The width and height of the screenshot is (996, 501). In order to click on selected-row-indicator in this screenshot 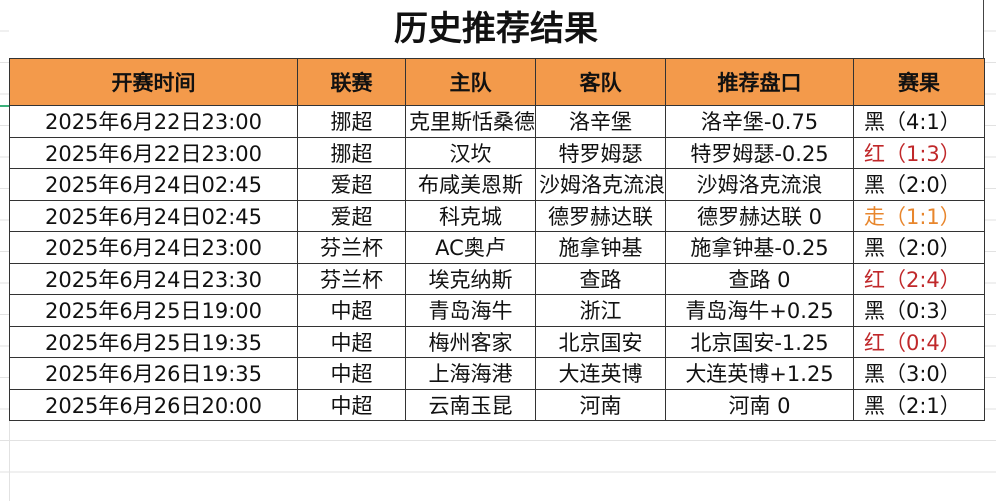, I will do `click(4, 106)`.